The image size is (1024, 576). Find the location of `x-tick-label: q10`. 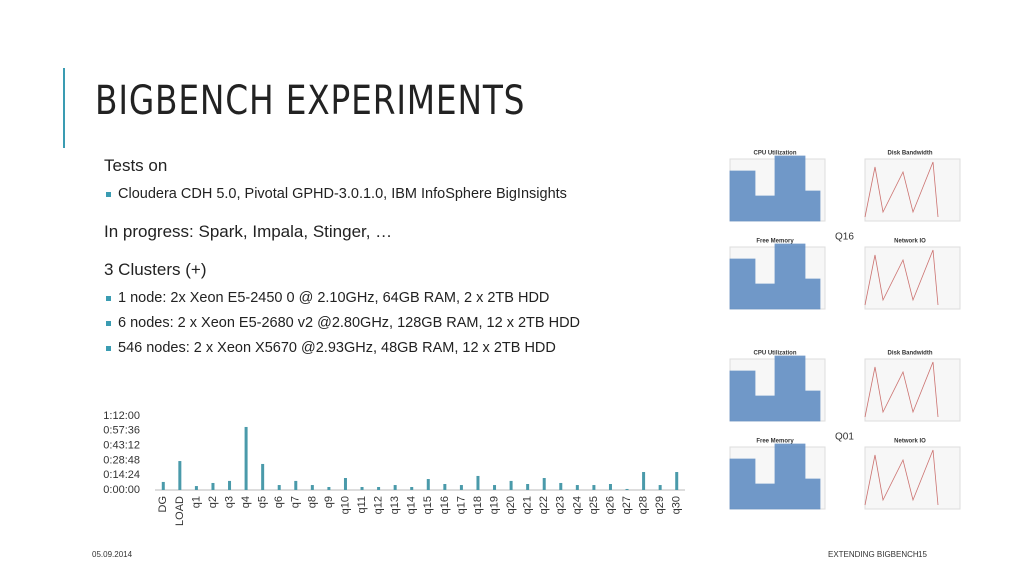

x-tick-label: q10 is located at coordinates (345, 505).